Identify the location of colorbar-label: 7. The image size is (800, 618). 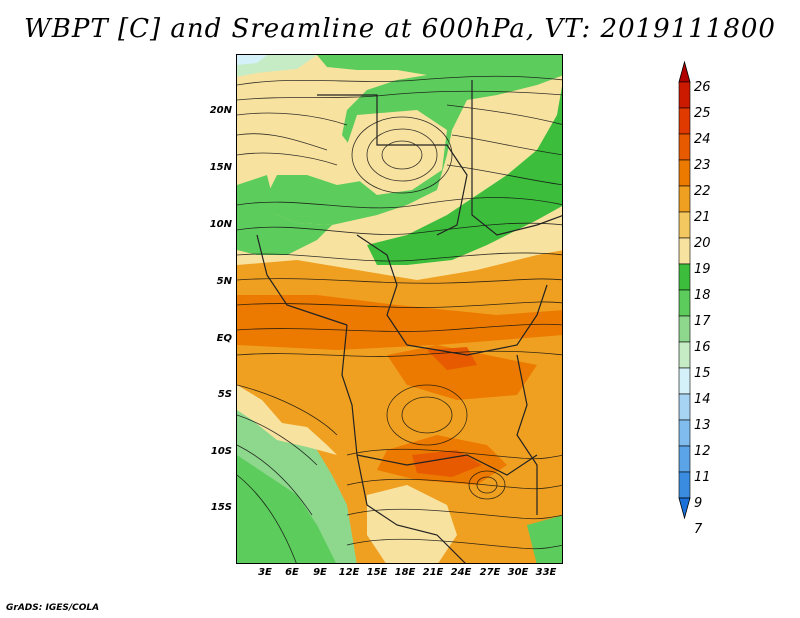
(698, 529).